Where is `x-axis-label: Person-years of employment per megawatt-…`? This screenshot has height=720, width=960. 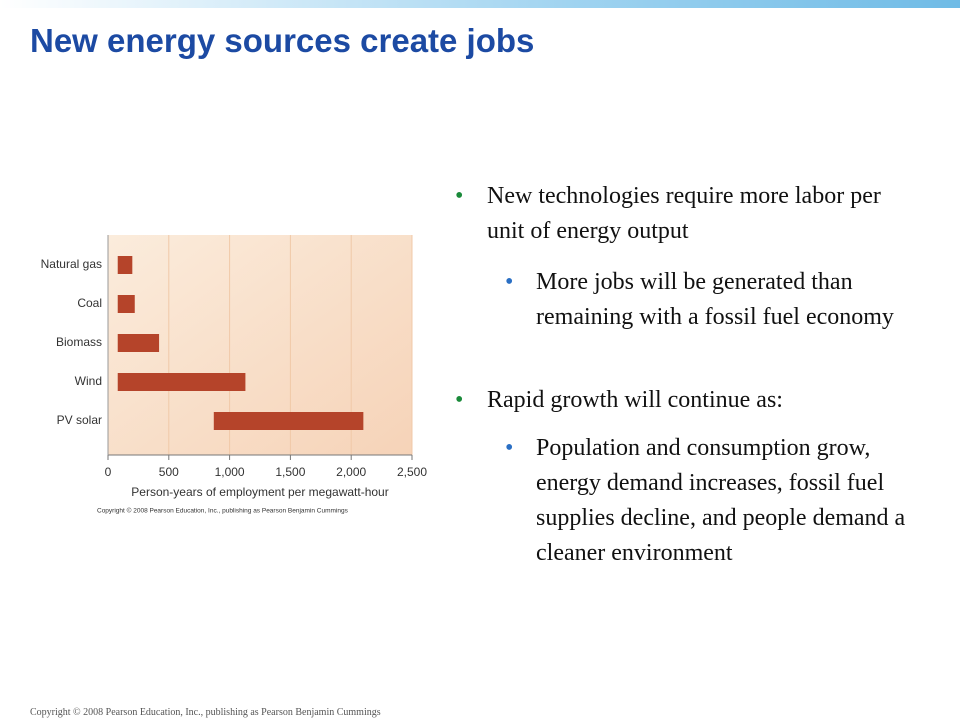 x-axis-label: Person-years of employment per megawatt-… is located at coordinates (259, 492).